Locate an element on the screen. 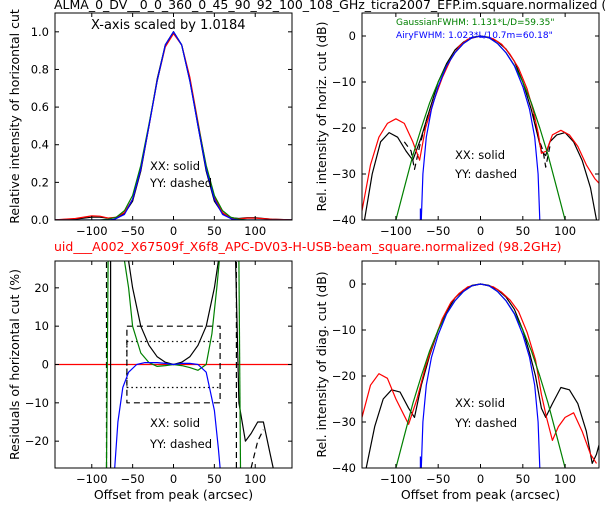 The height and width of the screenshot is (511, 607). y-tick-label: 0.8 is located at coordinates (40, 69).